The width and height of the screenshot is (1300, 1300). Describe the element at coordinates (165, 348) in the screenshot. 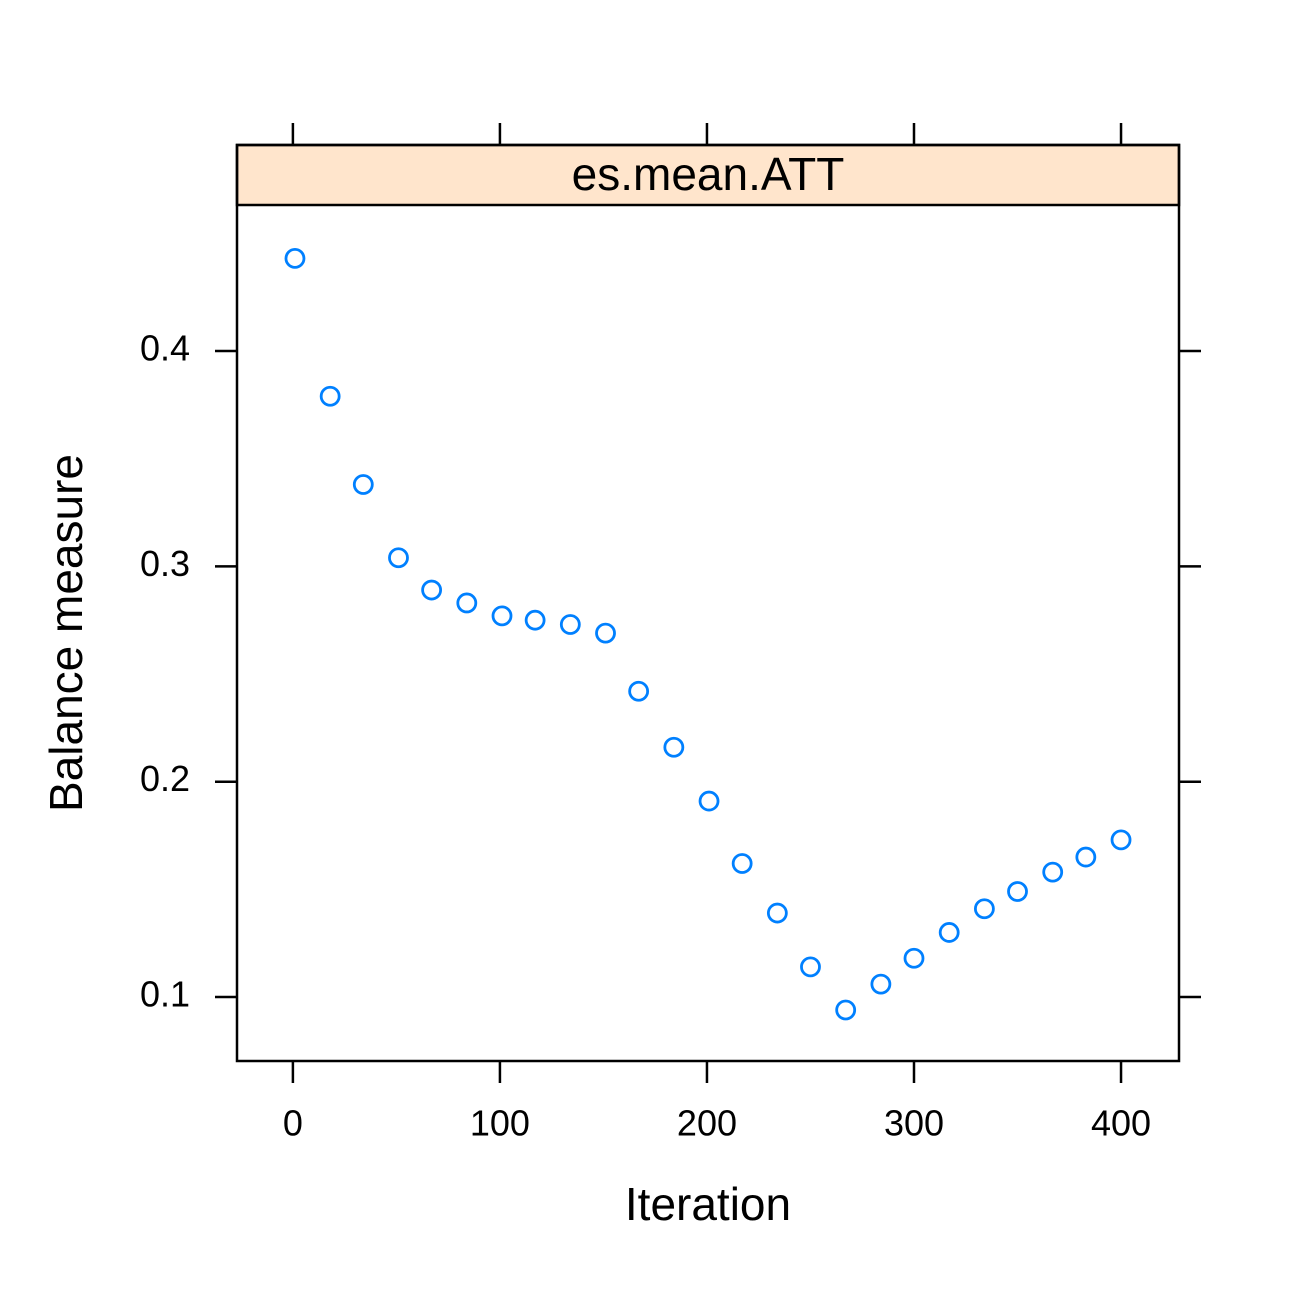

I see `y-tick-label: 0.4` at that location.